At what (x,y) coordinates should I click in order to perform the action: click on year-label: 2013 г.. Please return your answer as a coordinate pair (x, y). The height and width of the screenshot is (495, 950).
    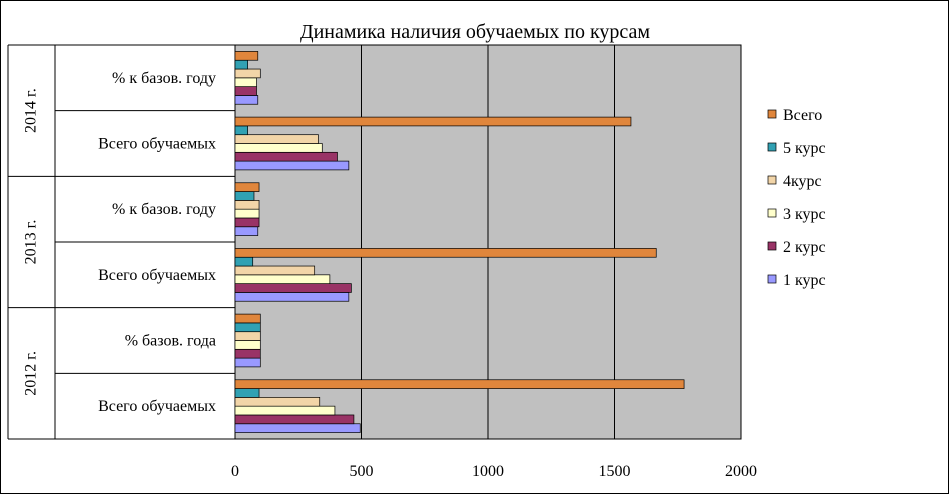
    Looking at the image, I should click on (31, 242).